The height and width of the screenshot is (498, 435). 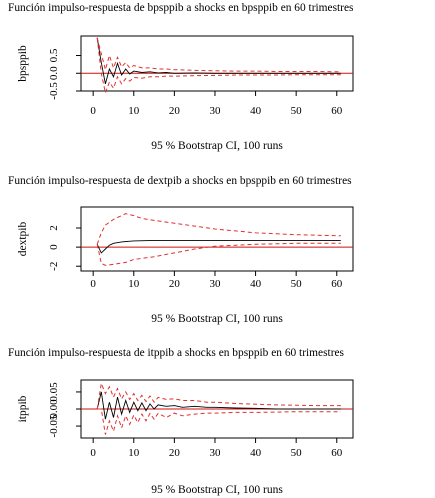 What do you see at coordinates (54, 425) in the screenshot?
I see `y-tick-label: -0.05` at bounding box center [54, 425].